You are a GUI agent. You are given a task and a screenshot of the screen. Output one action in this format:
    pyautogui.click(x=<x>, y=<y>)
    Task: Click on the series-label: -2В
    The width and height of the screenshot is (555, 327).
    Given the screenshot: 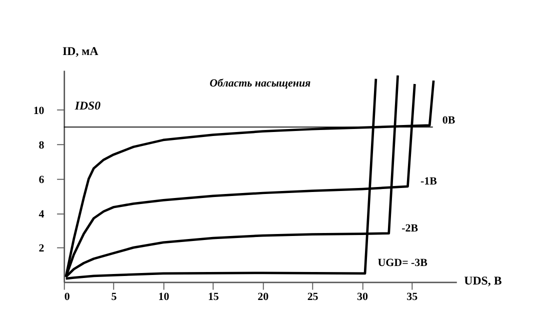 What is the action you would take?
    pyautogui.click(x=410, y=228)
    